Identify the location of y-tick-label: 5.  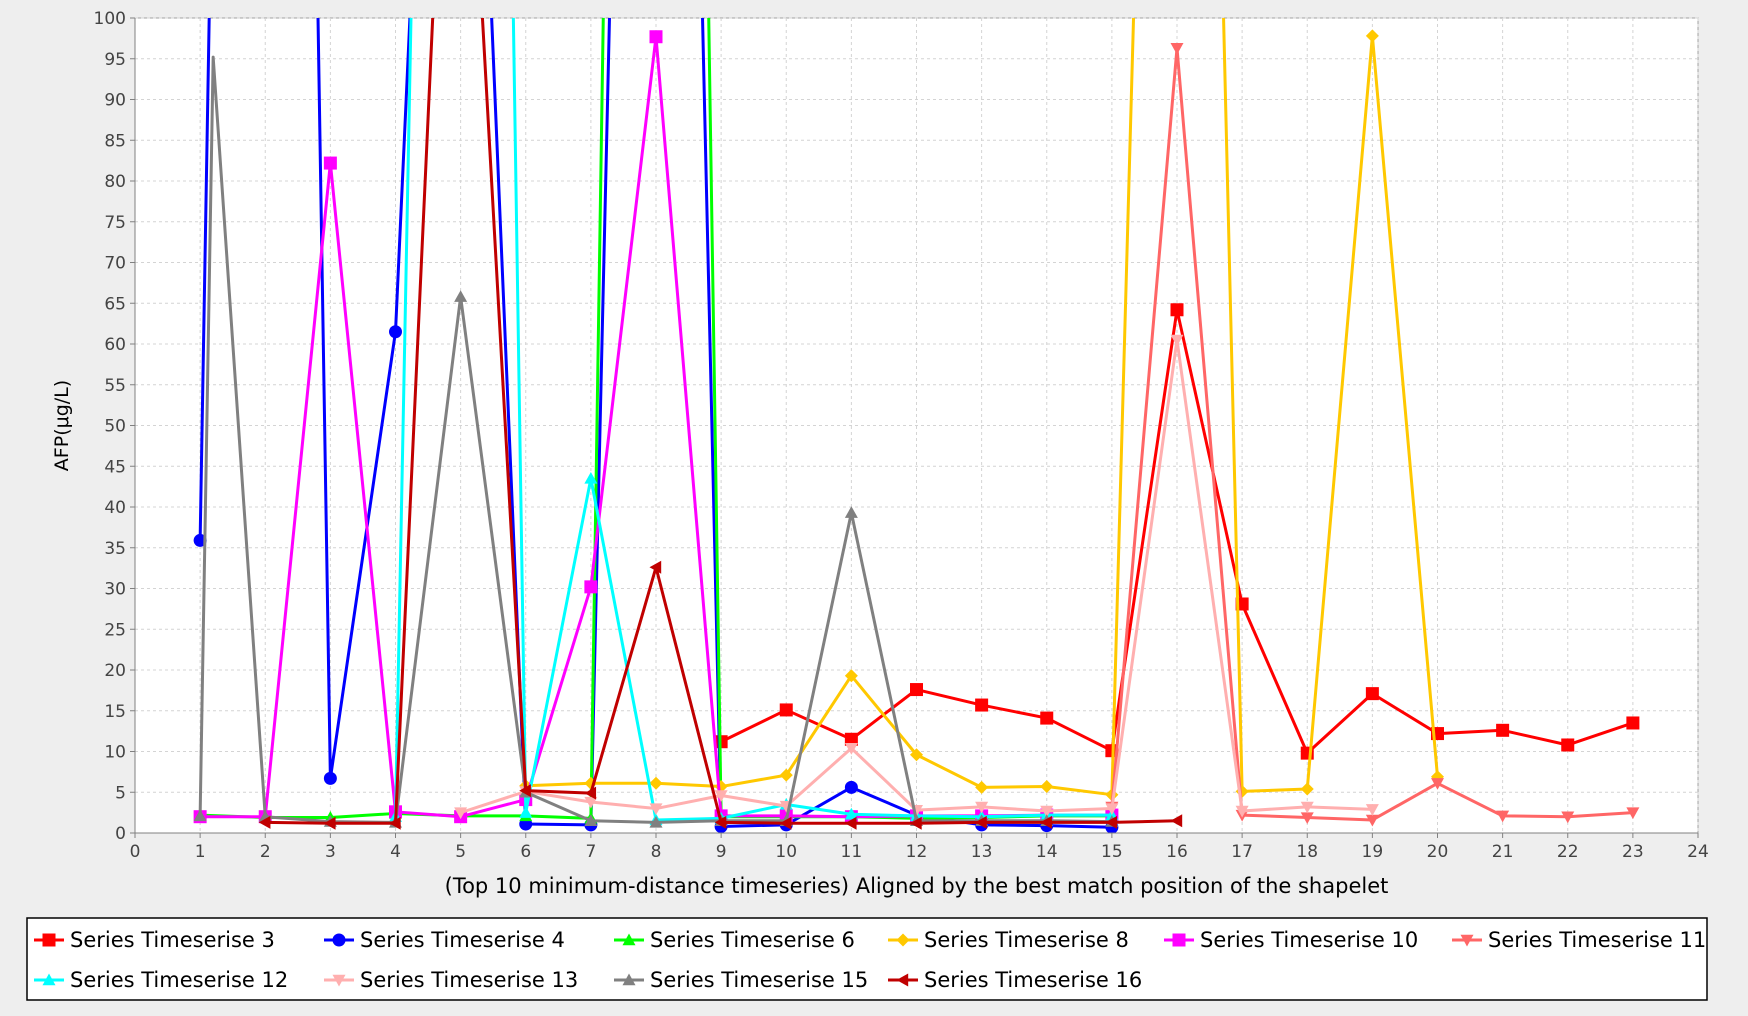
(120, 793).